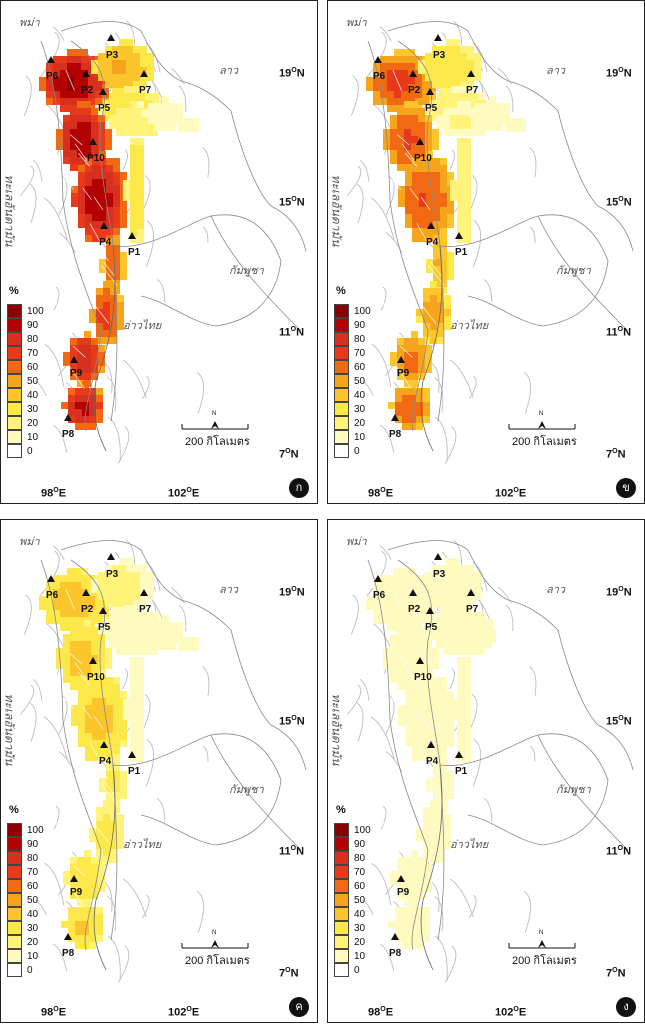 The height and width of the screenshot is (1024, 645). Describe the element at coordinates (112, 55) in the screenshot. I see `station-label: P3` at that location.